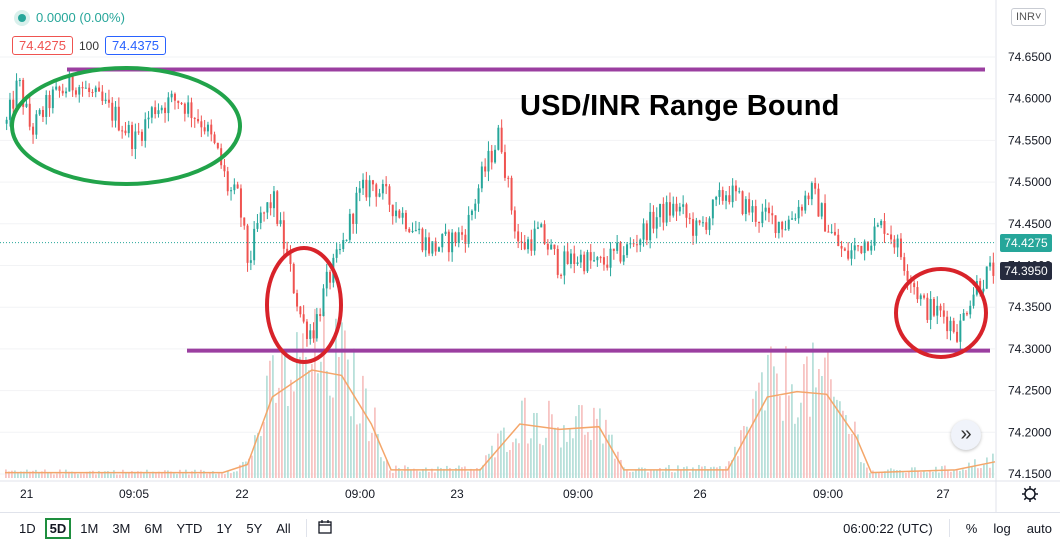 The height and width of the screenshot is (543, 1060). Describe the element at coordinates (126, 126) in the screenshot. I see `range-high-circle` at that location.